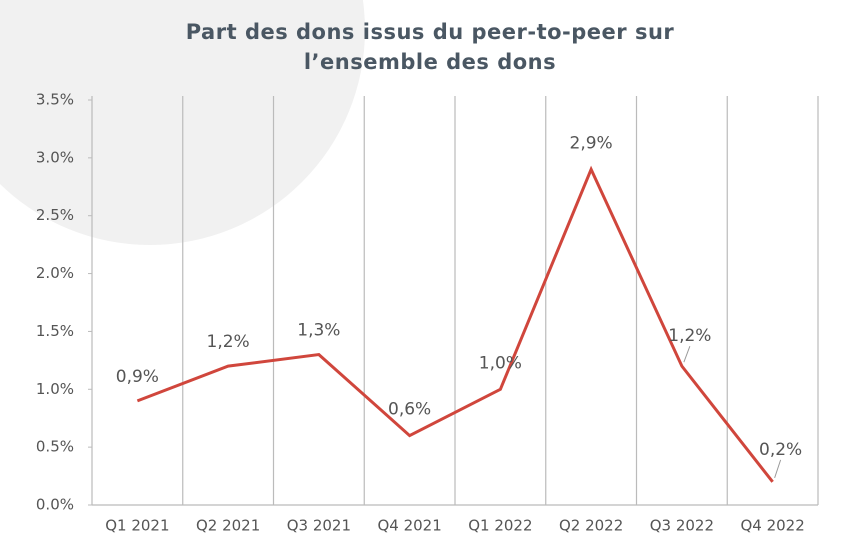 This screenshot has height=546, width=842. Describe the element at coordinates (500, 526) in the screenshot. I see `x-tick-label: Q1 2022` at that location.